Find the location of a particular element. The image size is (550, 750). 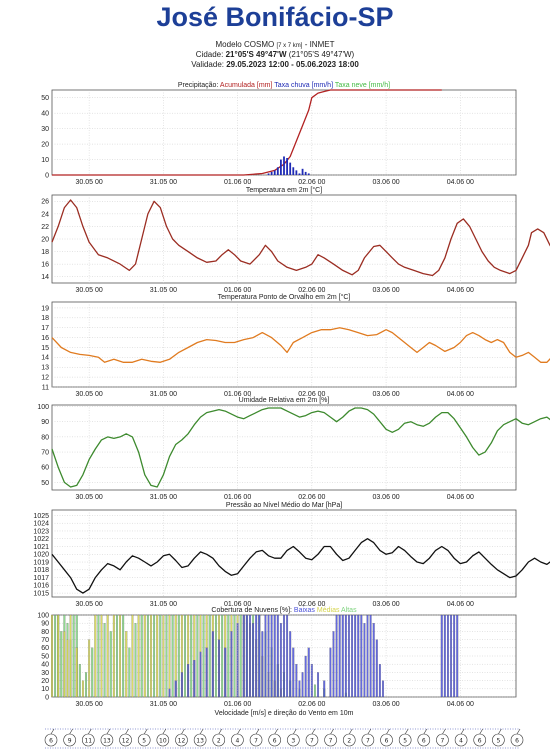

x-tick-3-4: 03.06 00 is located at coordinates (385, 497).